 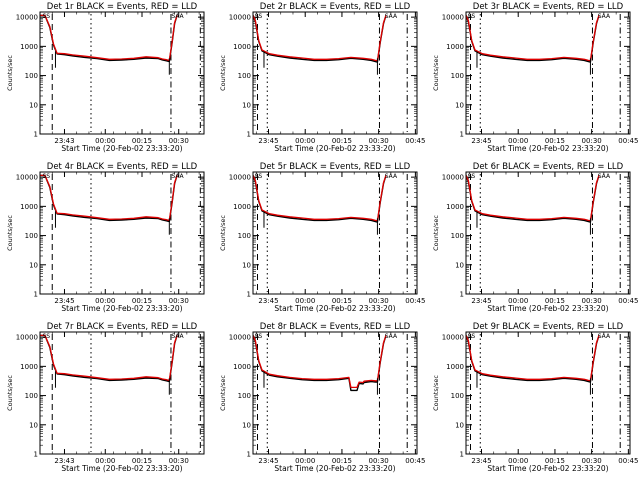 What do you see at coordinates (548, 7) in the screenshot?
I see `panel-title: Det 3r BLACK = Events, RED = LLD` at bounding box center [548, 7].